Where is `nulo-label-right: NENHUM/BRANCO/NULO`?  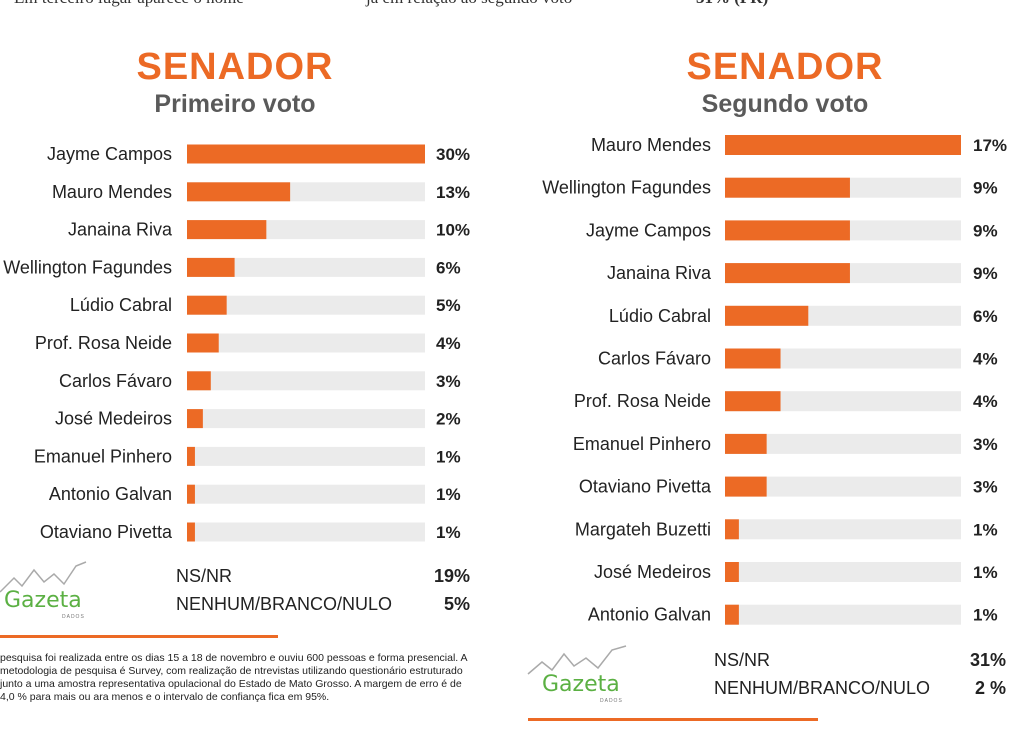 nulo-label-right: NENHUM/BRANCO/NULO is located at coordinates (822, 688).